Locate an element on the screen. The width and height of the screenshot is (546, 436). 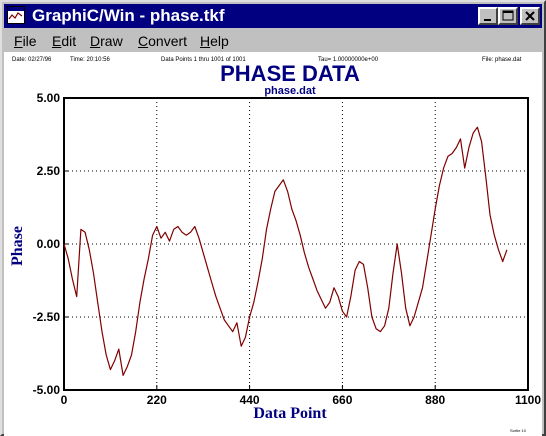
x-axis-label: Data Point is located at coordinates (290, 413).